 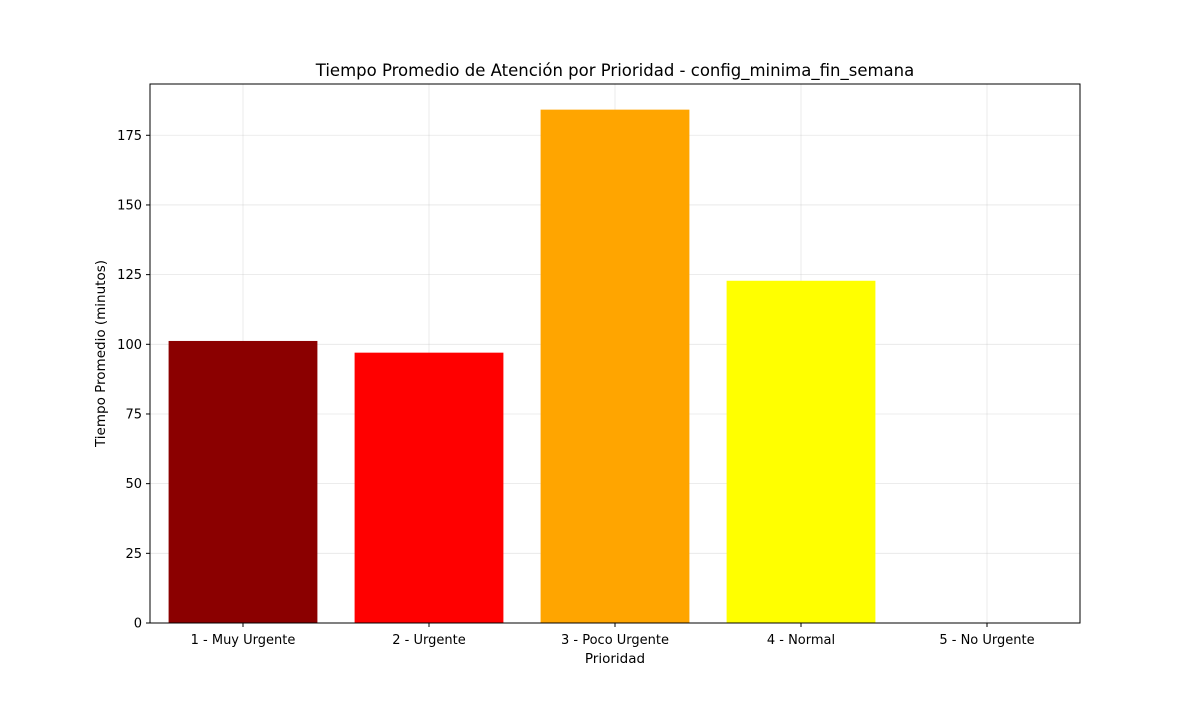 I want to click on y-tick-label: 150, so click(x=129, y=205).